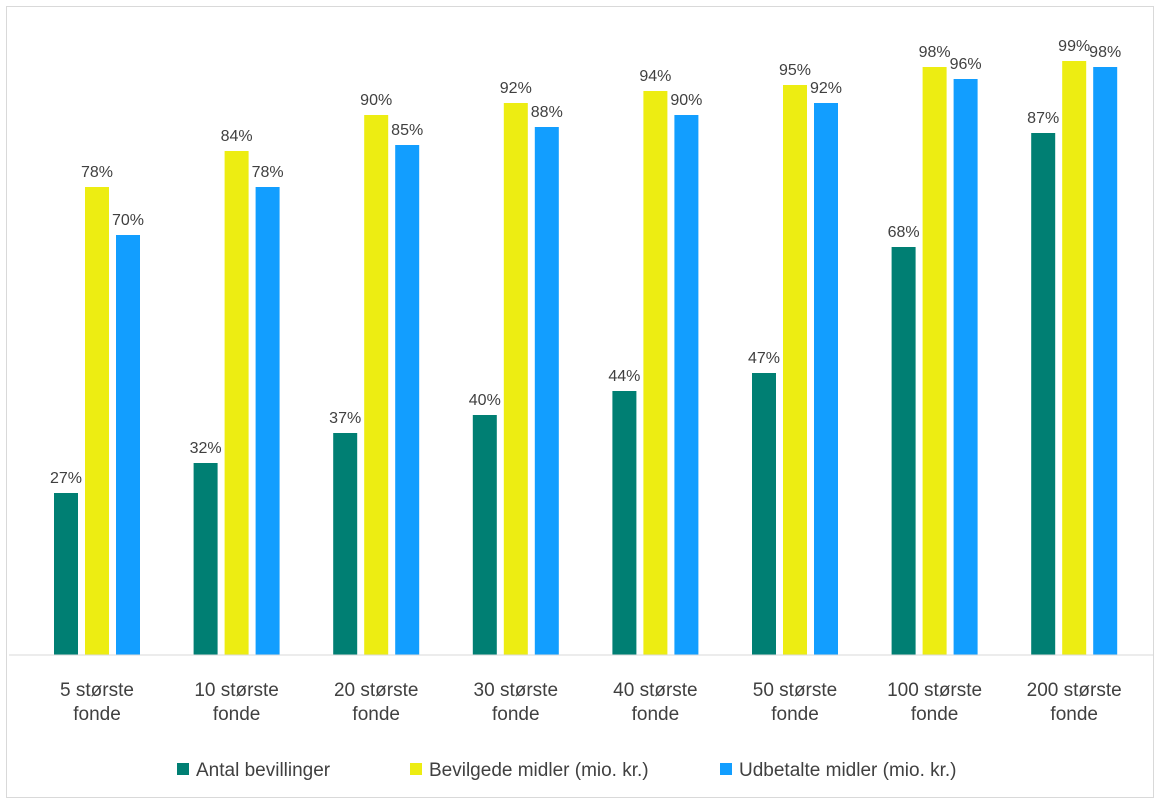 Image resolution: width=1157 pixels, height=802 pixels. Describe the element at coordinates (1105, 52) in the screenshot. I see `data-label-series-3-8: 98%` at that location.